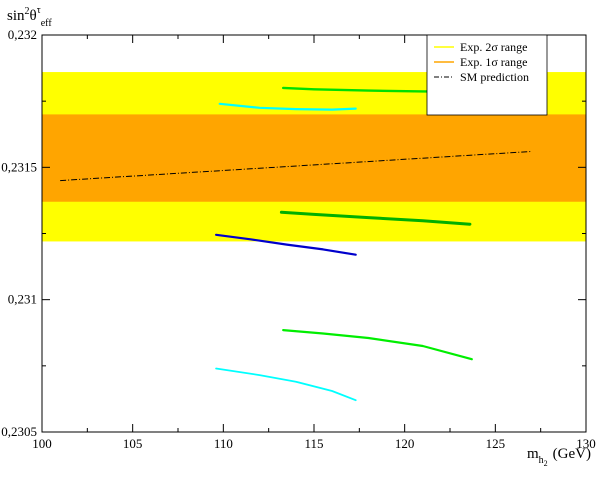  Describe the element at coordinates (16, 16) in the screenshot. I see `y-axis-title-main: sin` at that location.